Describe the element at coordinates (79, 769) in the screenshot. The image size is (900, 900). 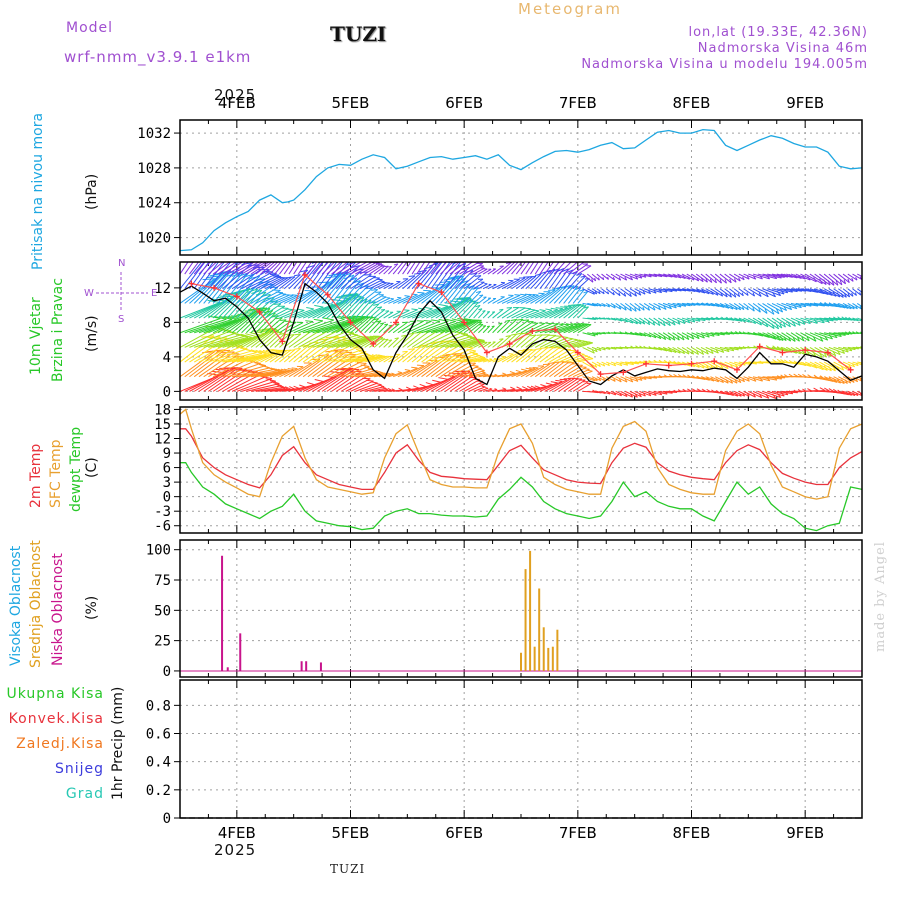
I see `precip-legend-snijeg: Snijeg` at that location.